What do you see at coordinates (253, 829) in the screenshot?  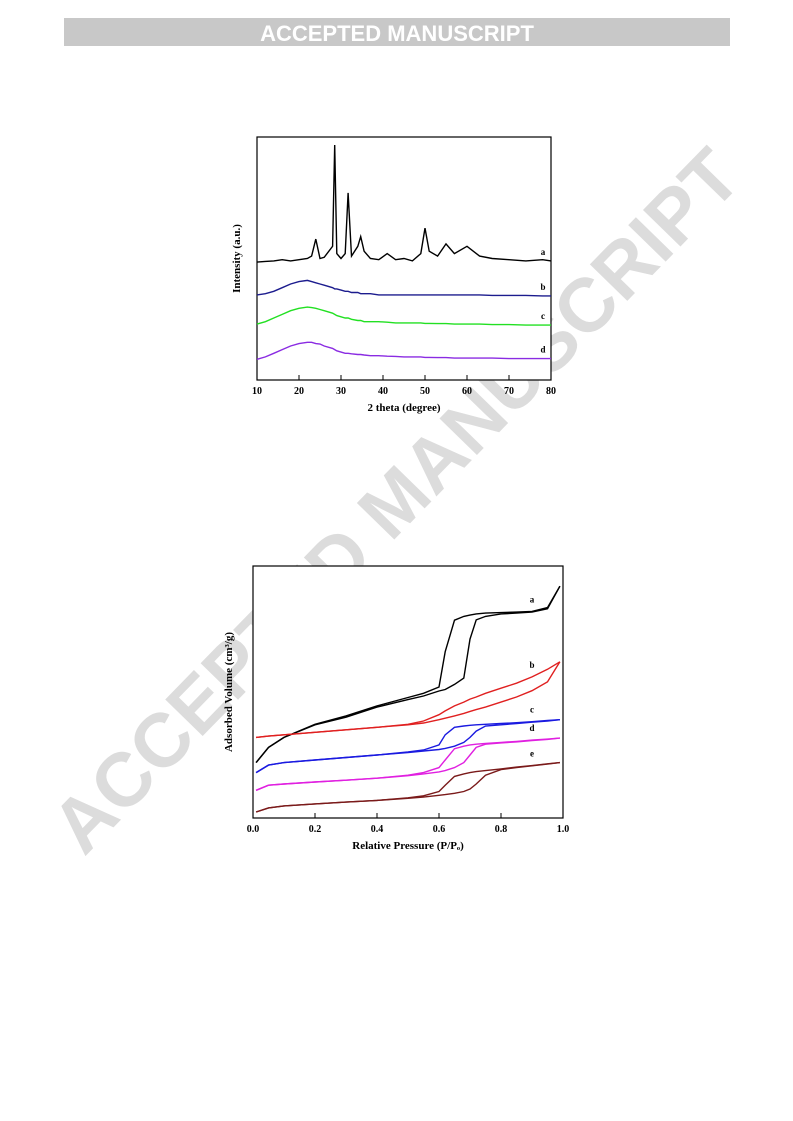 I see `x-tick-label: 0.0` at bounding box center [253, 829].